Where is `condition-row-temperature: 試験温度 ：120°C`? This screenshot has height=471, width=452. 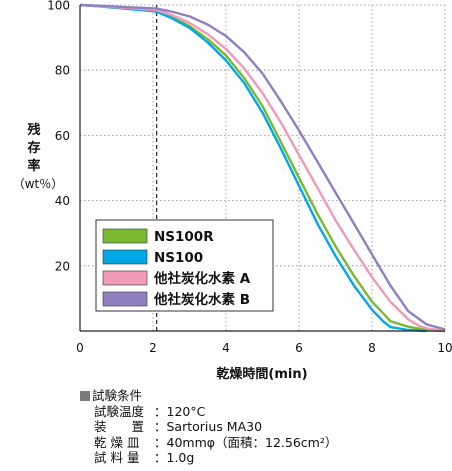 condition-row-temperature: 試験温度 ：120°C is located at coordinates (215, 412).